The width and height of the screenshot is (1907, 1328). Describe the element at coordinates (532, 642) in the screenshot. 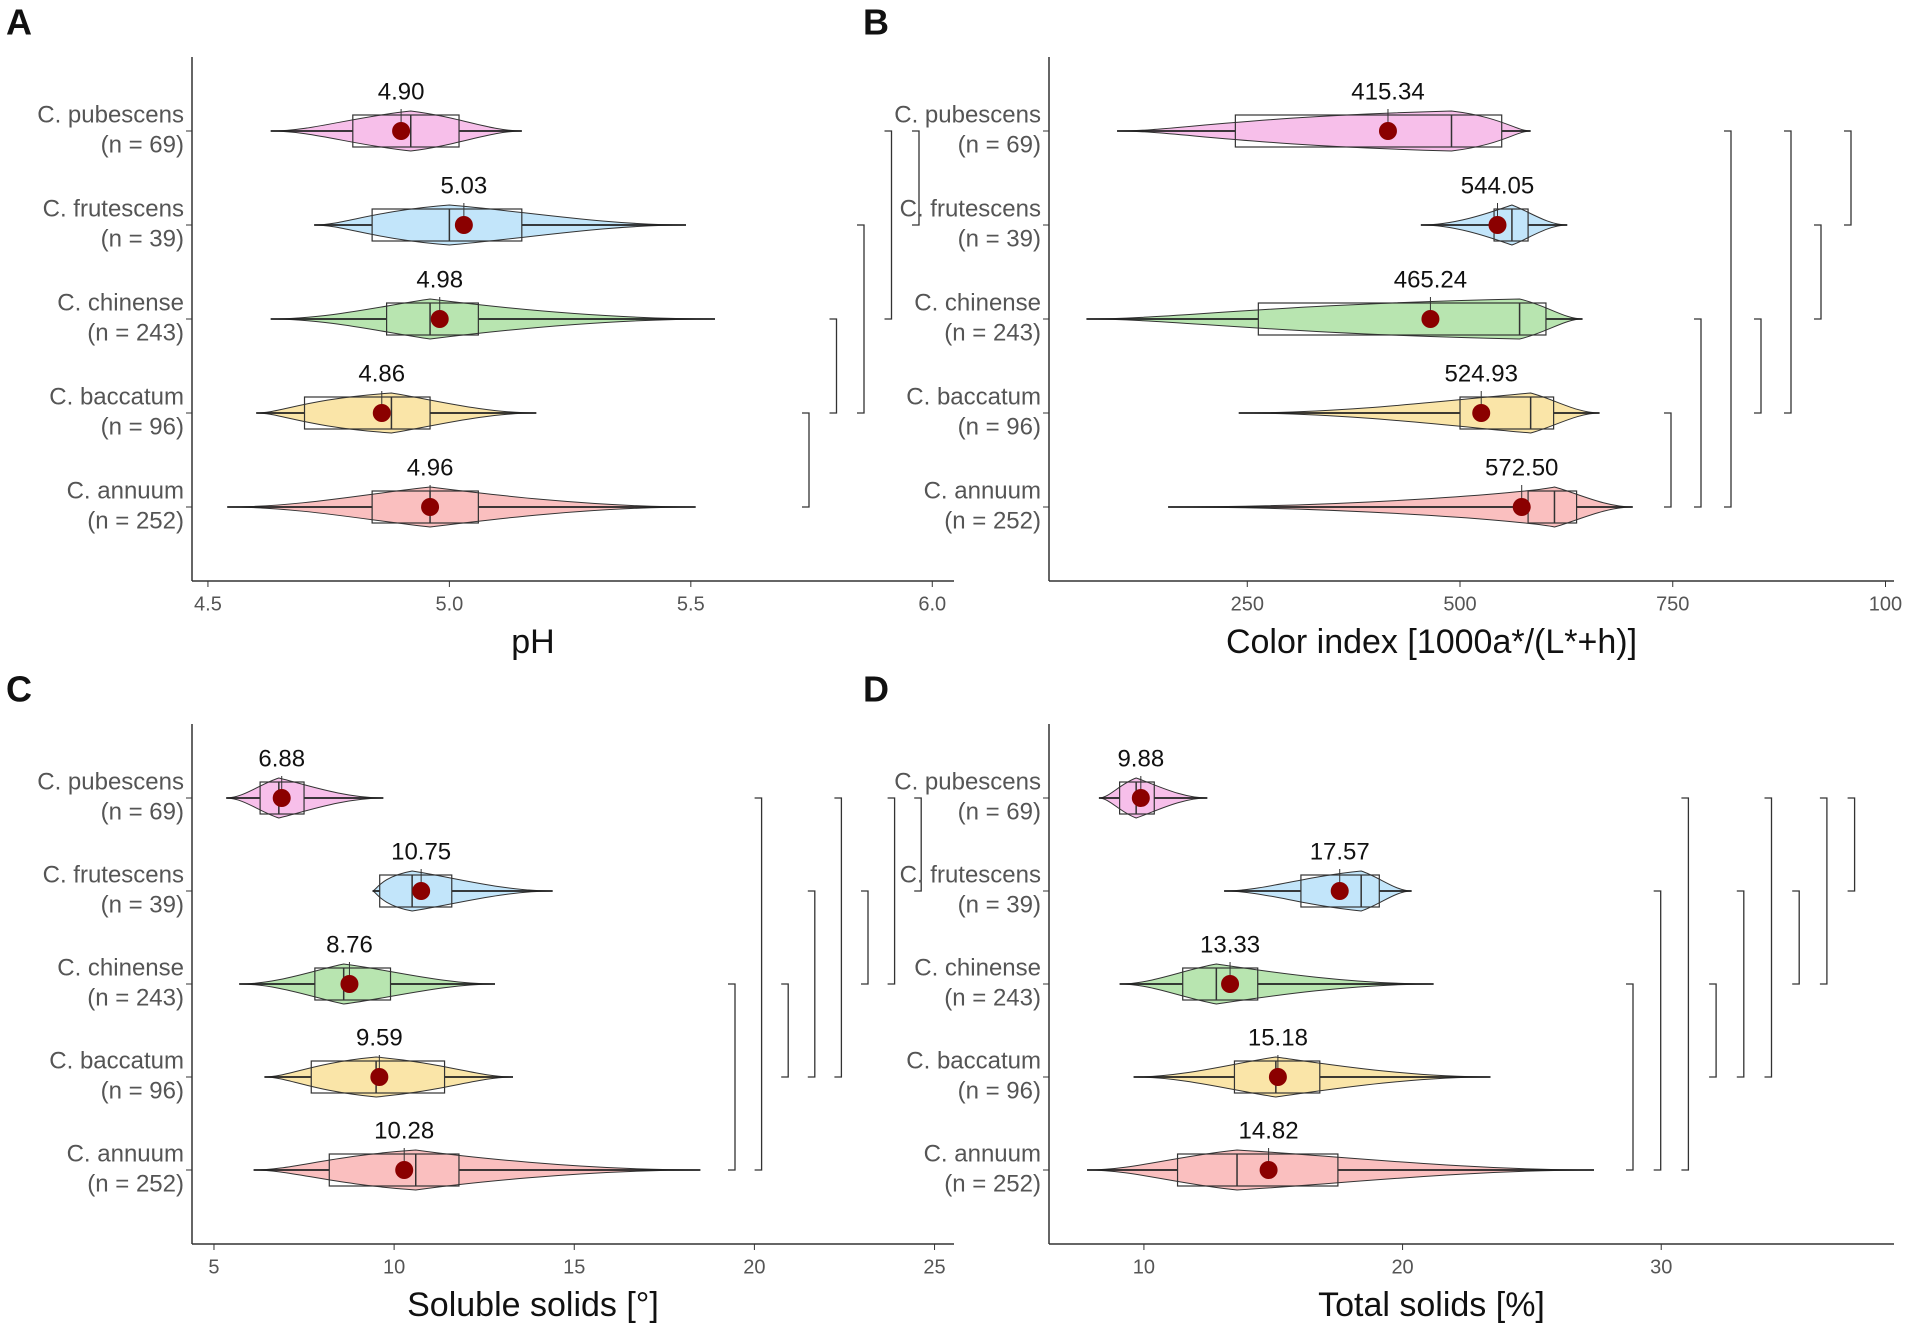

I see `x-axis-label: pH` at that location.